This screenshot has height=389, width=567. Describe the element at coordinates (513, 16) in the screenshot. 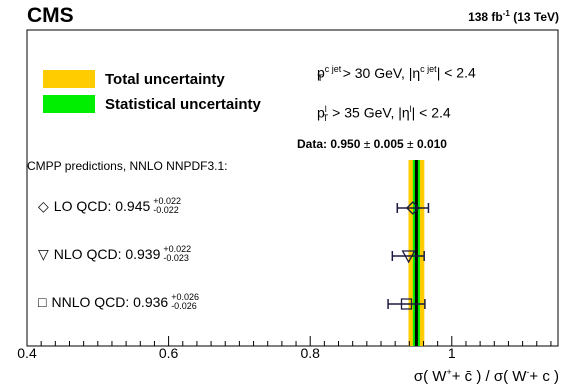

I see `luminosity-label: 138 fb-1 (13 TeV)` at that location.